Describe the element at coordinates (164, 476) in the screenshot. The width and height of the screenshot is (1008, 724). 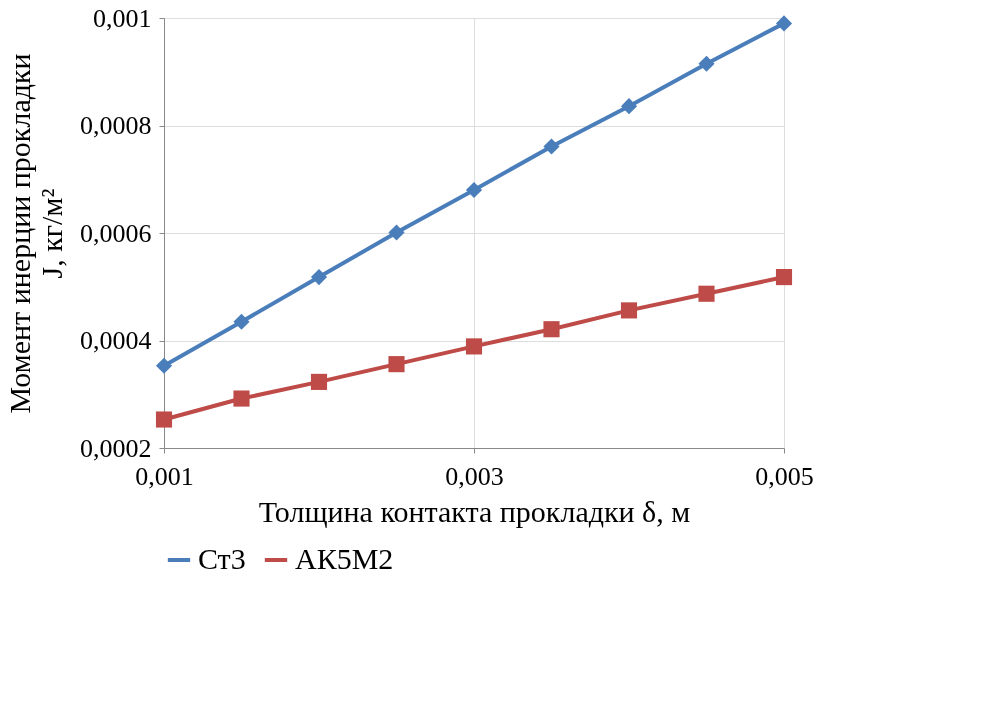
I see `x-tick-label: 0,001` at that location.